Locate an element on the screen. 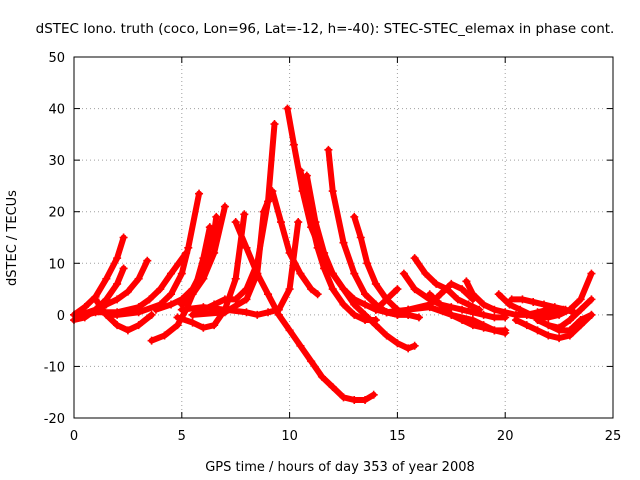 Image resolution: width=640 pixels, height=480 pixels. x-tick-label: 20 is located at coordinates (505, 436).